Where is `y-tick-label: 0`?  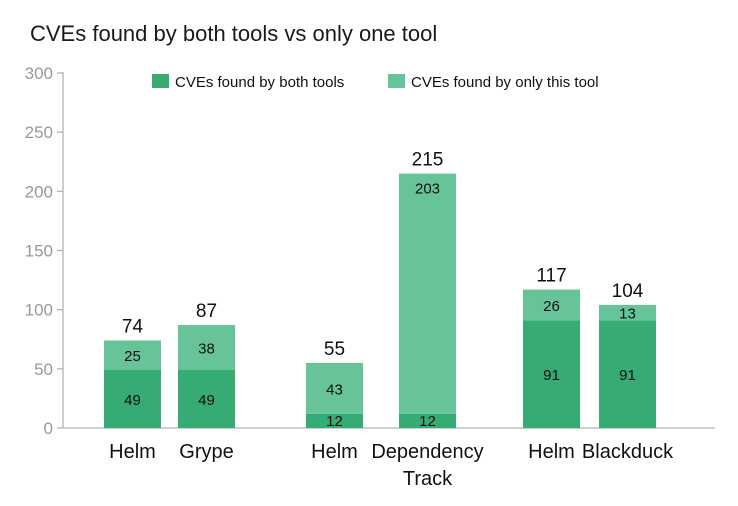
y-tick-label: 0 is located at coordinates (48, 428).